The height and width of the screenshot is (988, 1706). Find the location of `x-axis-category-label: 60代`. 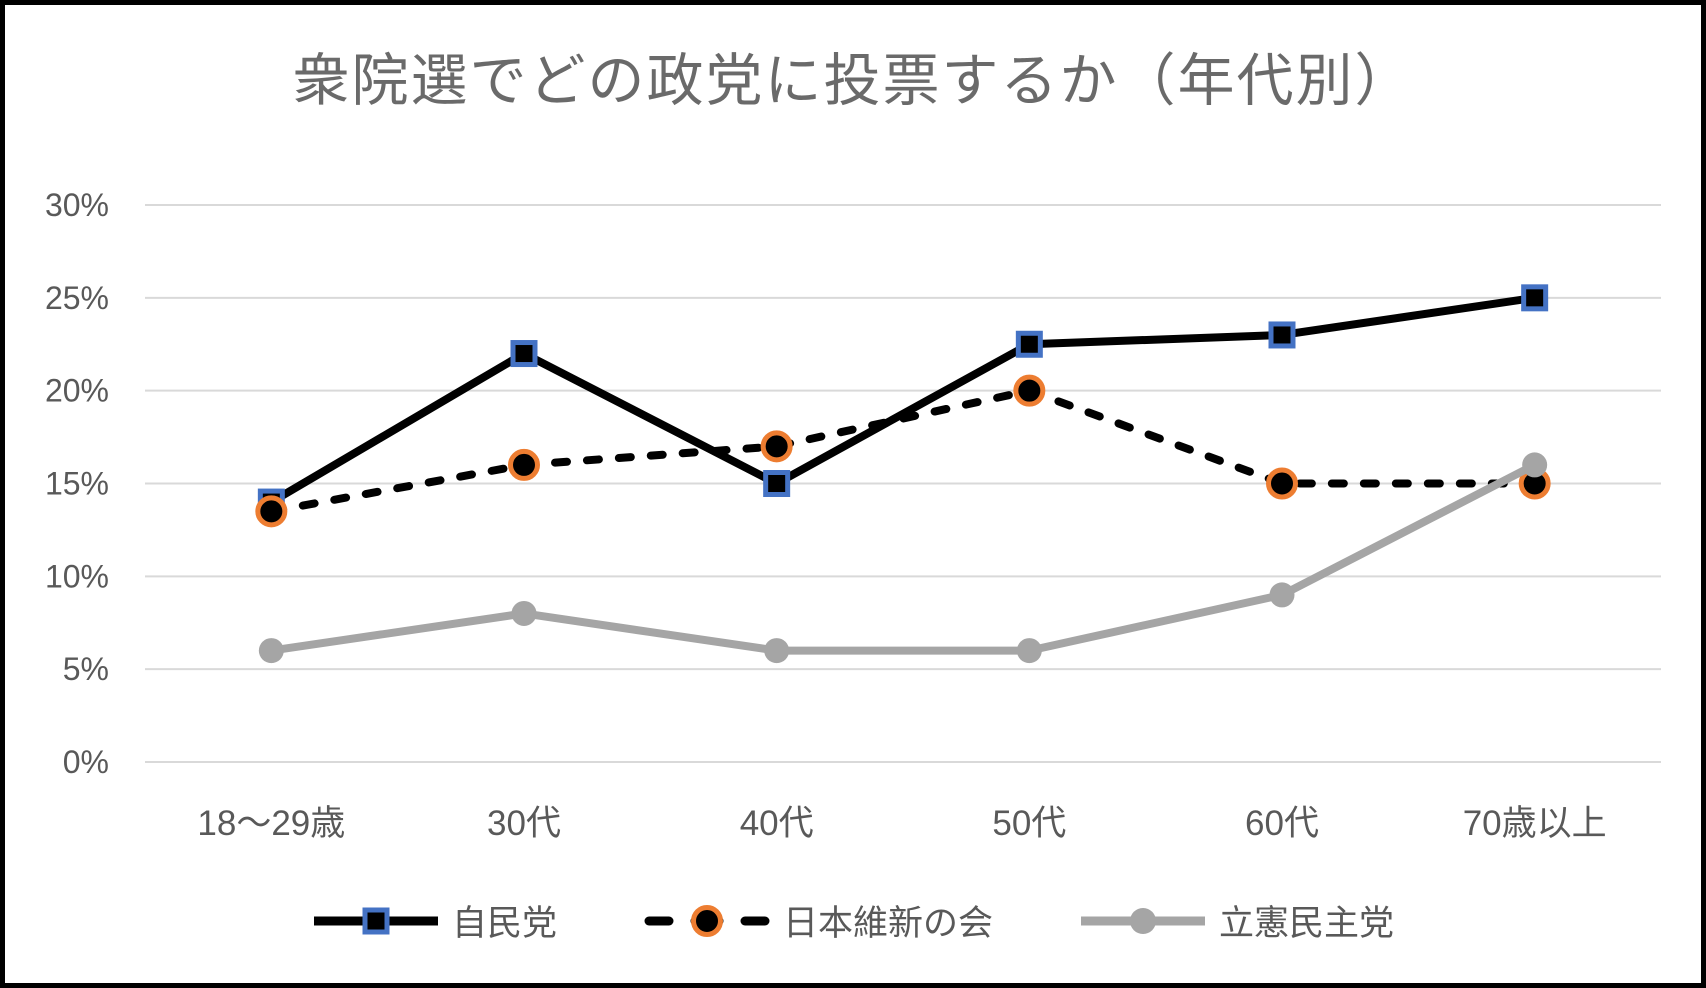

x-axis-category-label: 60代 is located at coordinates (1282, 823).